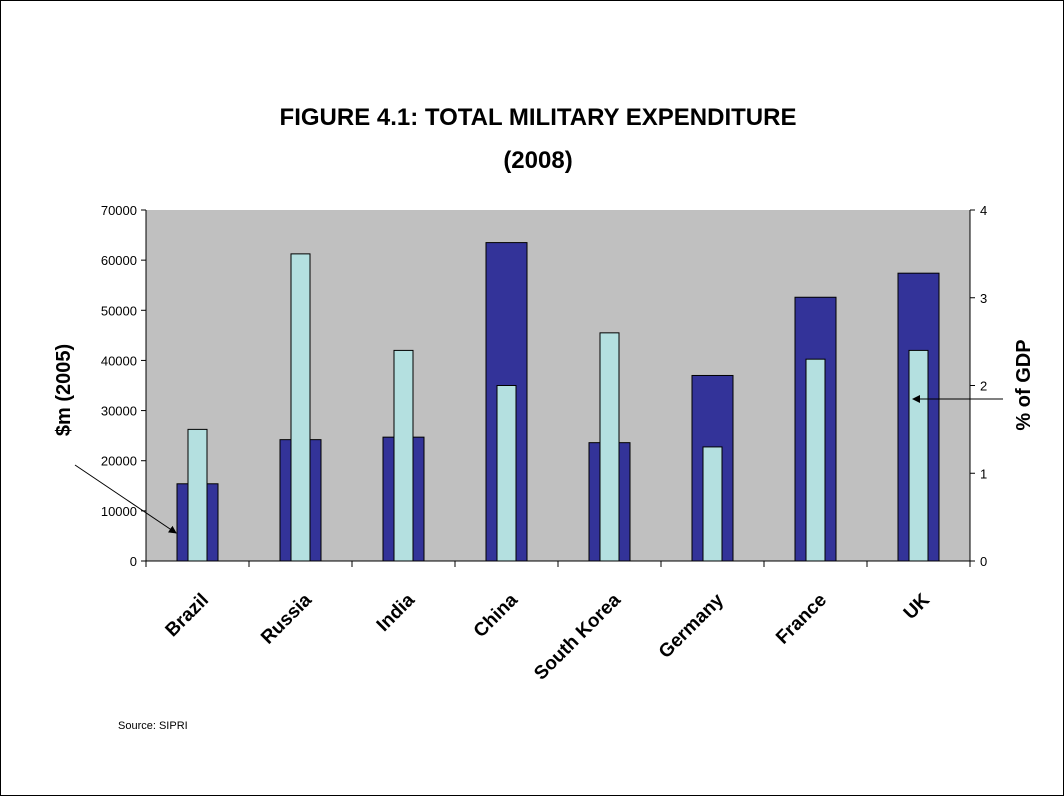 This screenshot has height=796, width=1064. I want to click on y-axis-title-left: $m (2005), so click(64, 390).